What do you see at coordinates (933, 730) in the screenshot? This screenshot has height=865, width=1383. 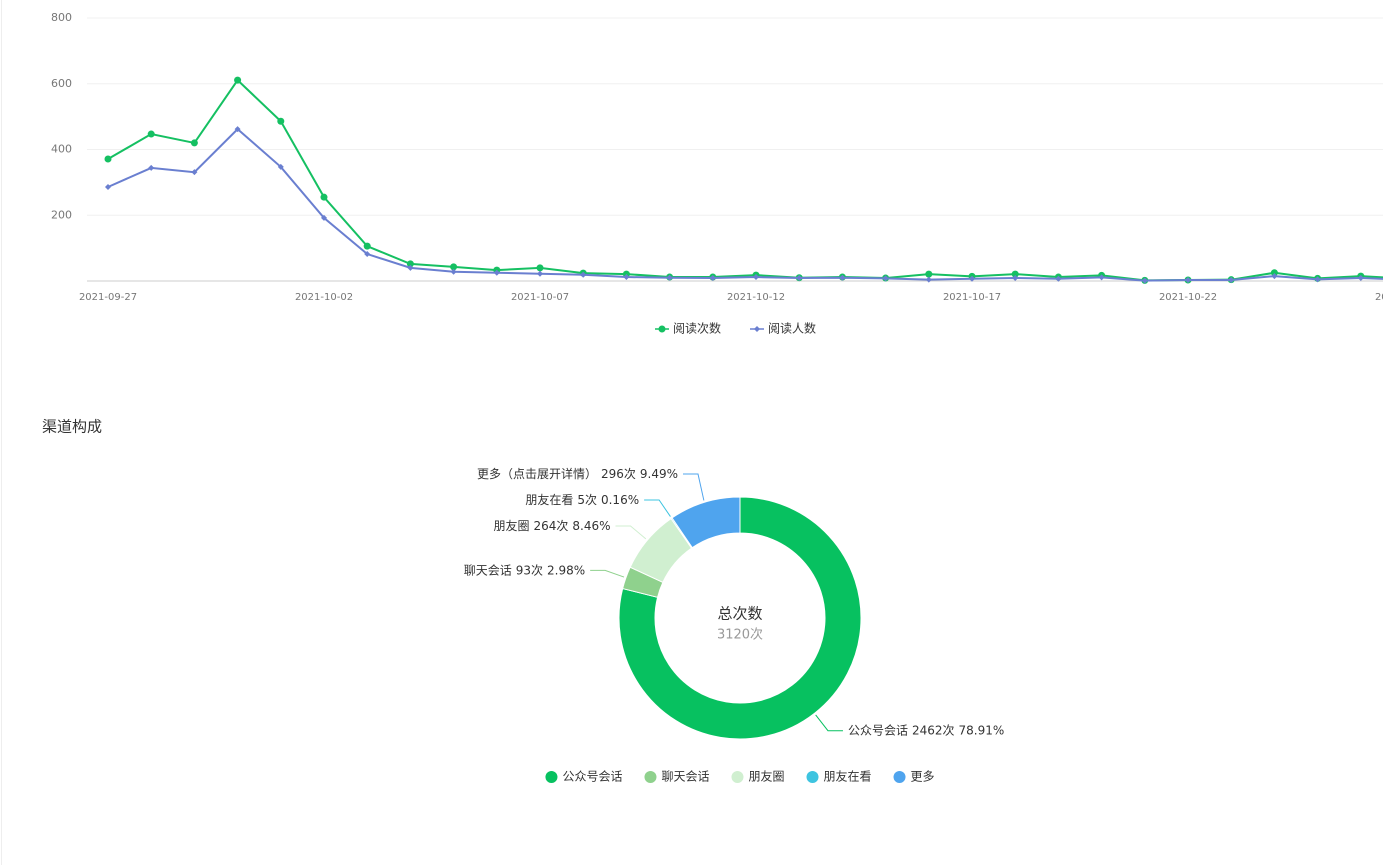 I see `slice-label-part: 2462次` at bounding box center [933, 730].